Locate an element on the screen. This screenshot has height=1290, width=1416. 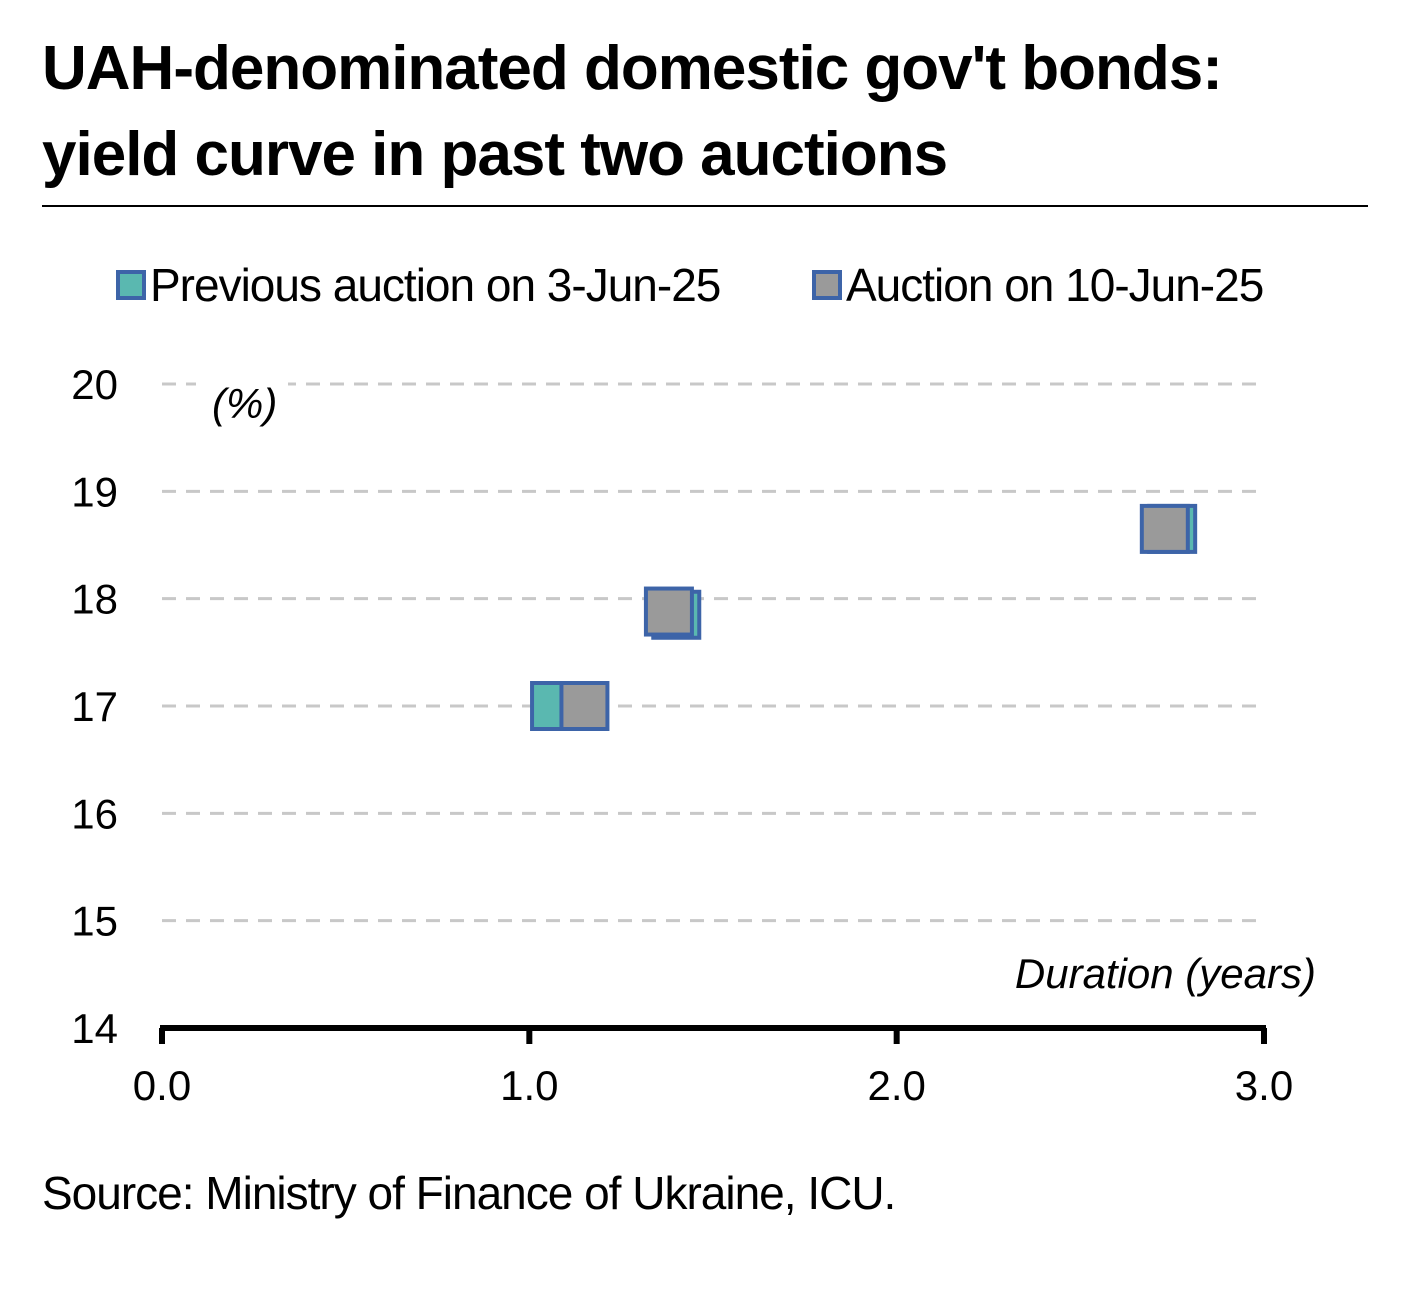
y-tick-label: 17 is located at coordinates (94, 706).